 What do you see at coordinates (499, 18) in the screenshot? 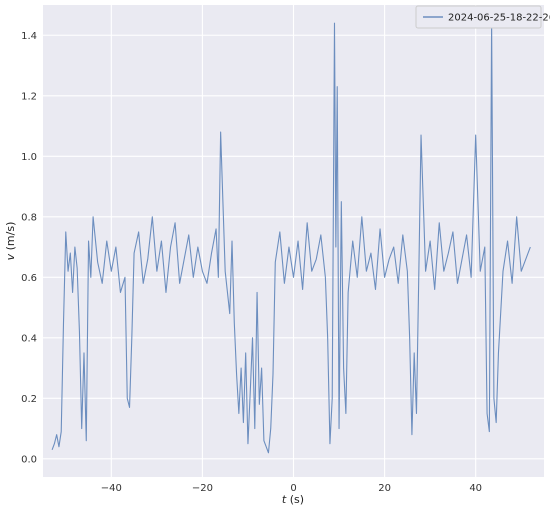
I see `legend-label: 2024-06-25-18-22-26` at bounding box center [499, 18].